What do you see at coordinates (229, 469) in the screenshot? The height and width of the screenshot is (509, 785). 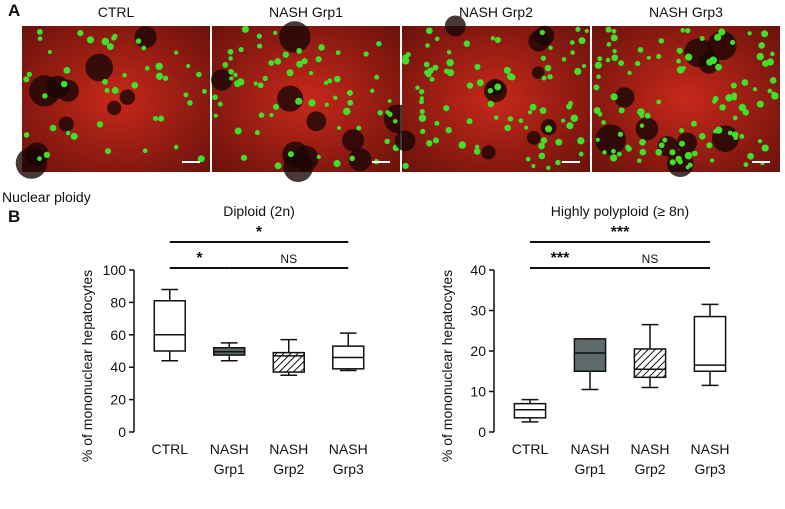 I see `x-tick-label: Grp1` at bounding box center [229, 469].